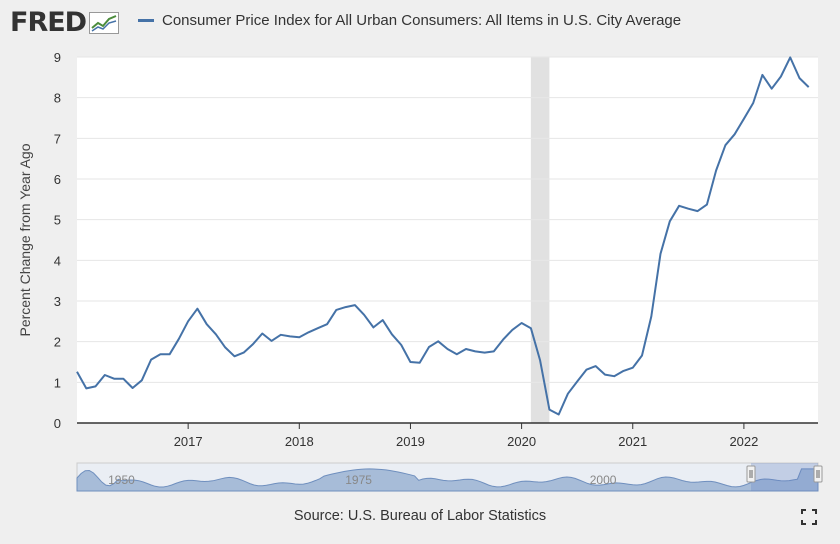 The image size is (840, 544). I want to click on x-tick-label: 2020, so click(521, 441).